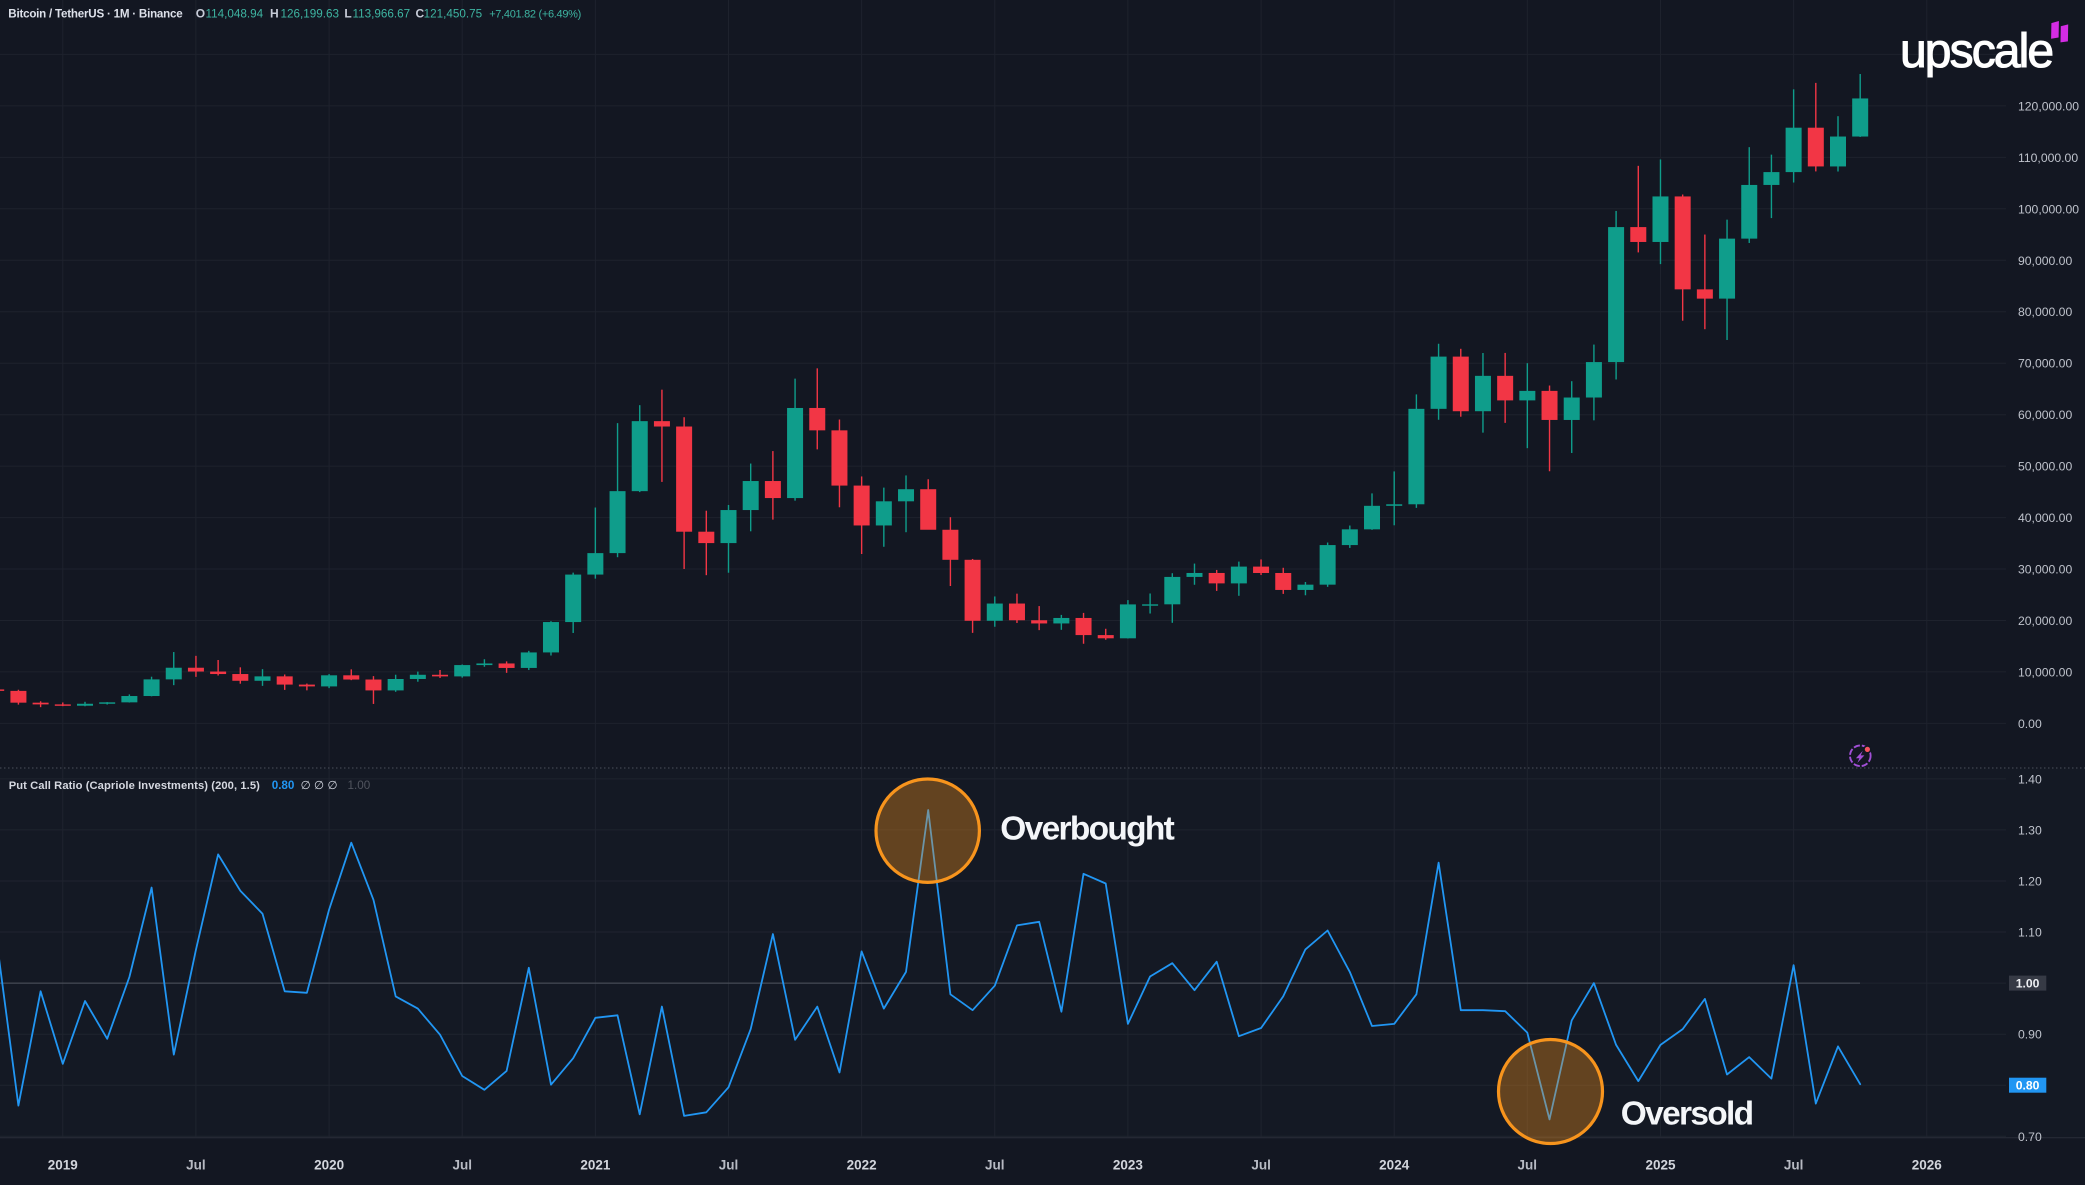 The height and width of the screenshot is (1185, 2085). What do you see at coordinates (535, 15) in the screenshot?
I see `svg-text: +7,401.82 (+6.49%)` at bounding box center [535, 15].